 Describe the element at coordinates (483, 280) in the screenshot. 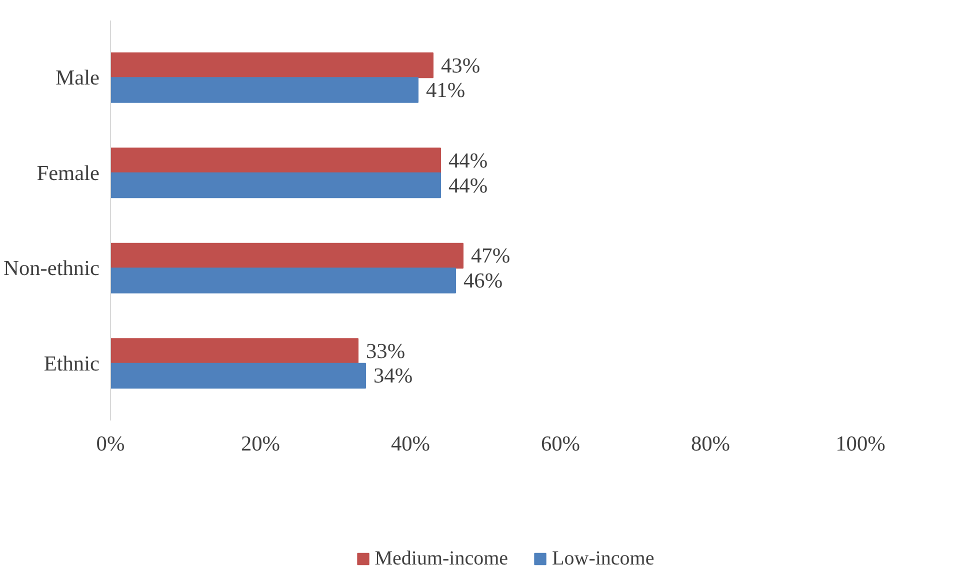

I see `data-label: 46%` at that location.